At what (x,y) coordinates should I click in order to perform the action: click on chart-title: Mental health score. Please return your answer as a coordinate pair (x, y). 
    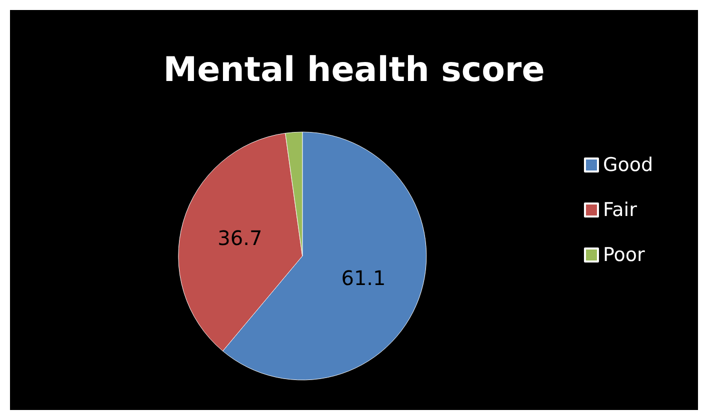
    Looking at the image, I should click on (354, 70).